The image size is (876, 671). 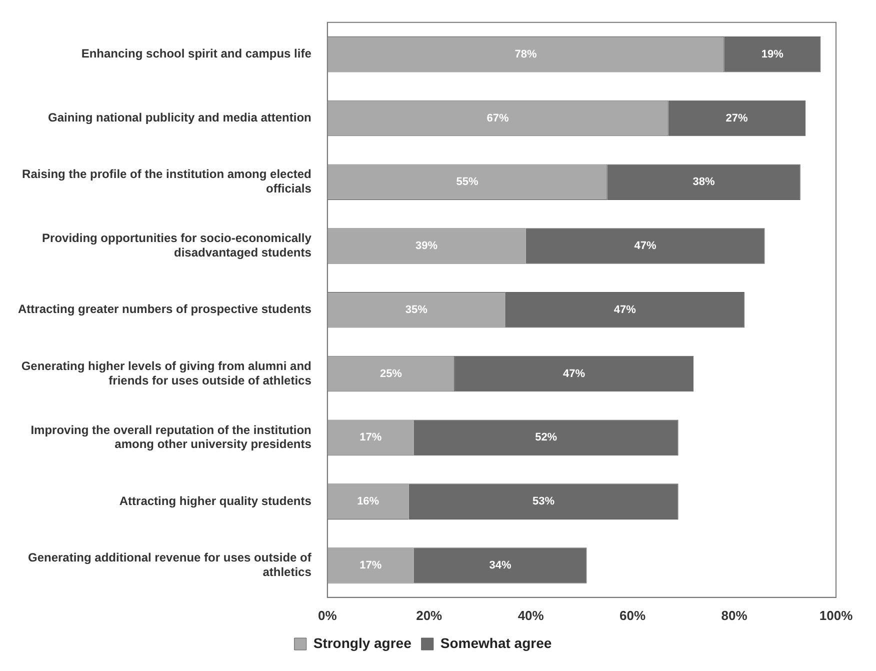 What do you see at coordinates (196, 53) in the screenshot?
I see `y-tick-label: Enhancing school spirit and campus life` at bounding box center [196, 53].